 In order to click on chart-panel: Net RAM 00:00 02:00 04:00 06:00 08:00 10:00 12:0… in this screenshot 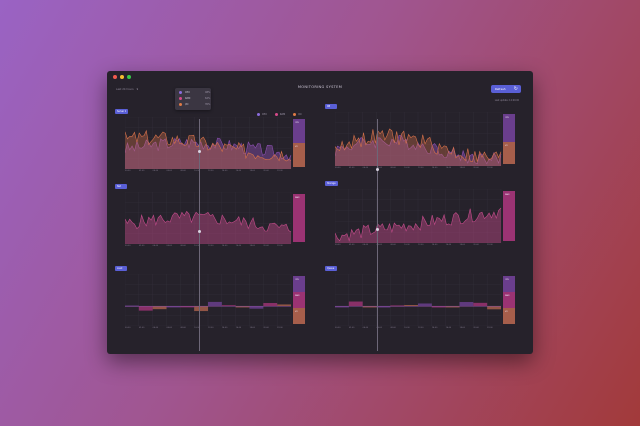, I will do `click(220, 218)`.